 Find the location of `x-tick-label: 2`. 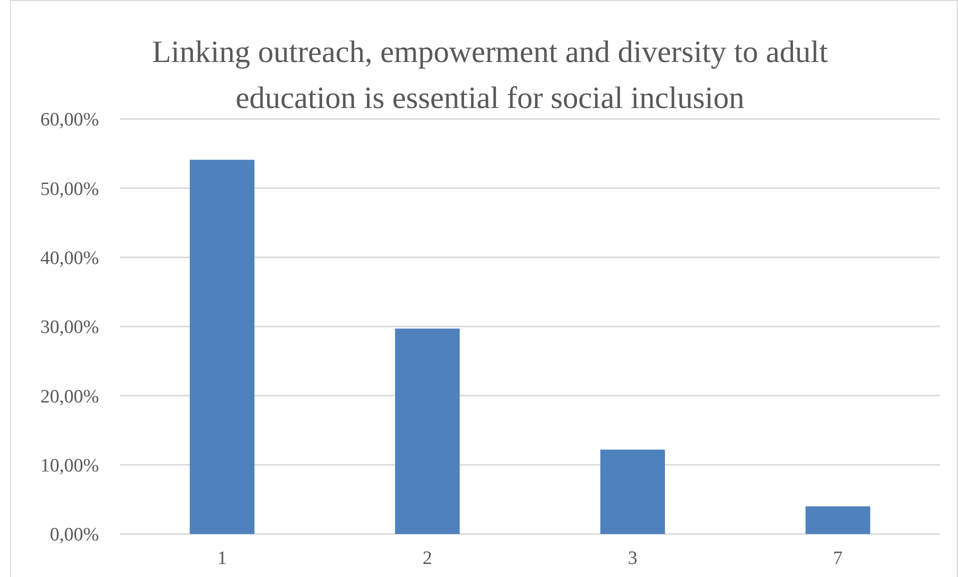

x-tick-label: 2 is located at coordinates (427, 558).